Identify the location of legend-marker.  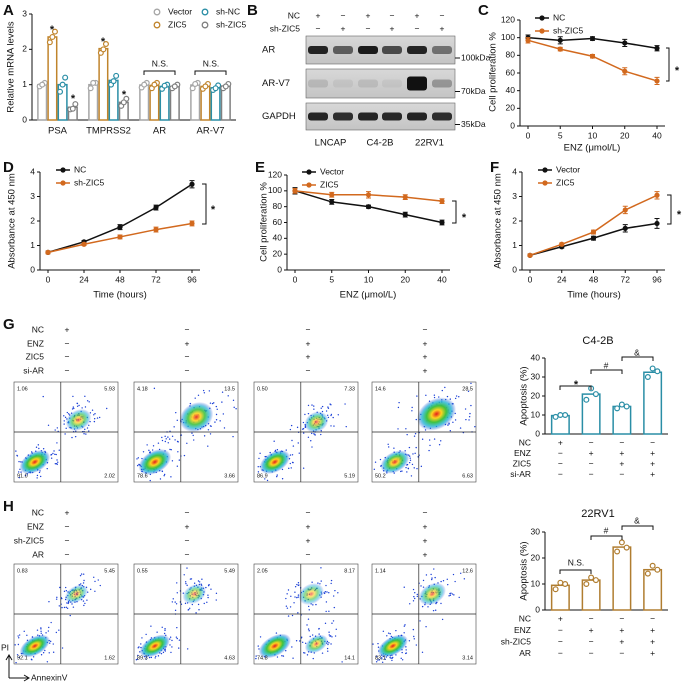
(542, 18).